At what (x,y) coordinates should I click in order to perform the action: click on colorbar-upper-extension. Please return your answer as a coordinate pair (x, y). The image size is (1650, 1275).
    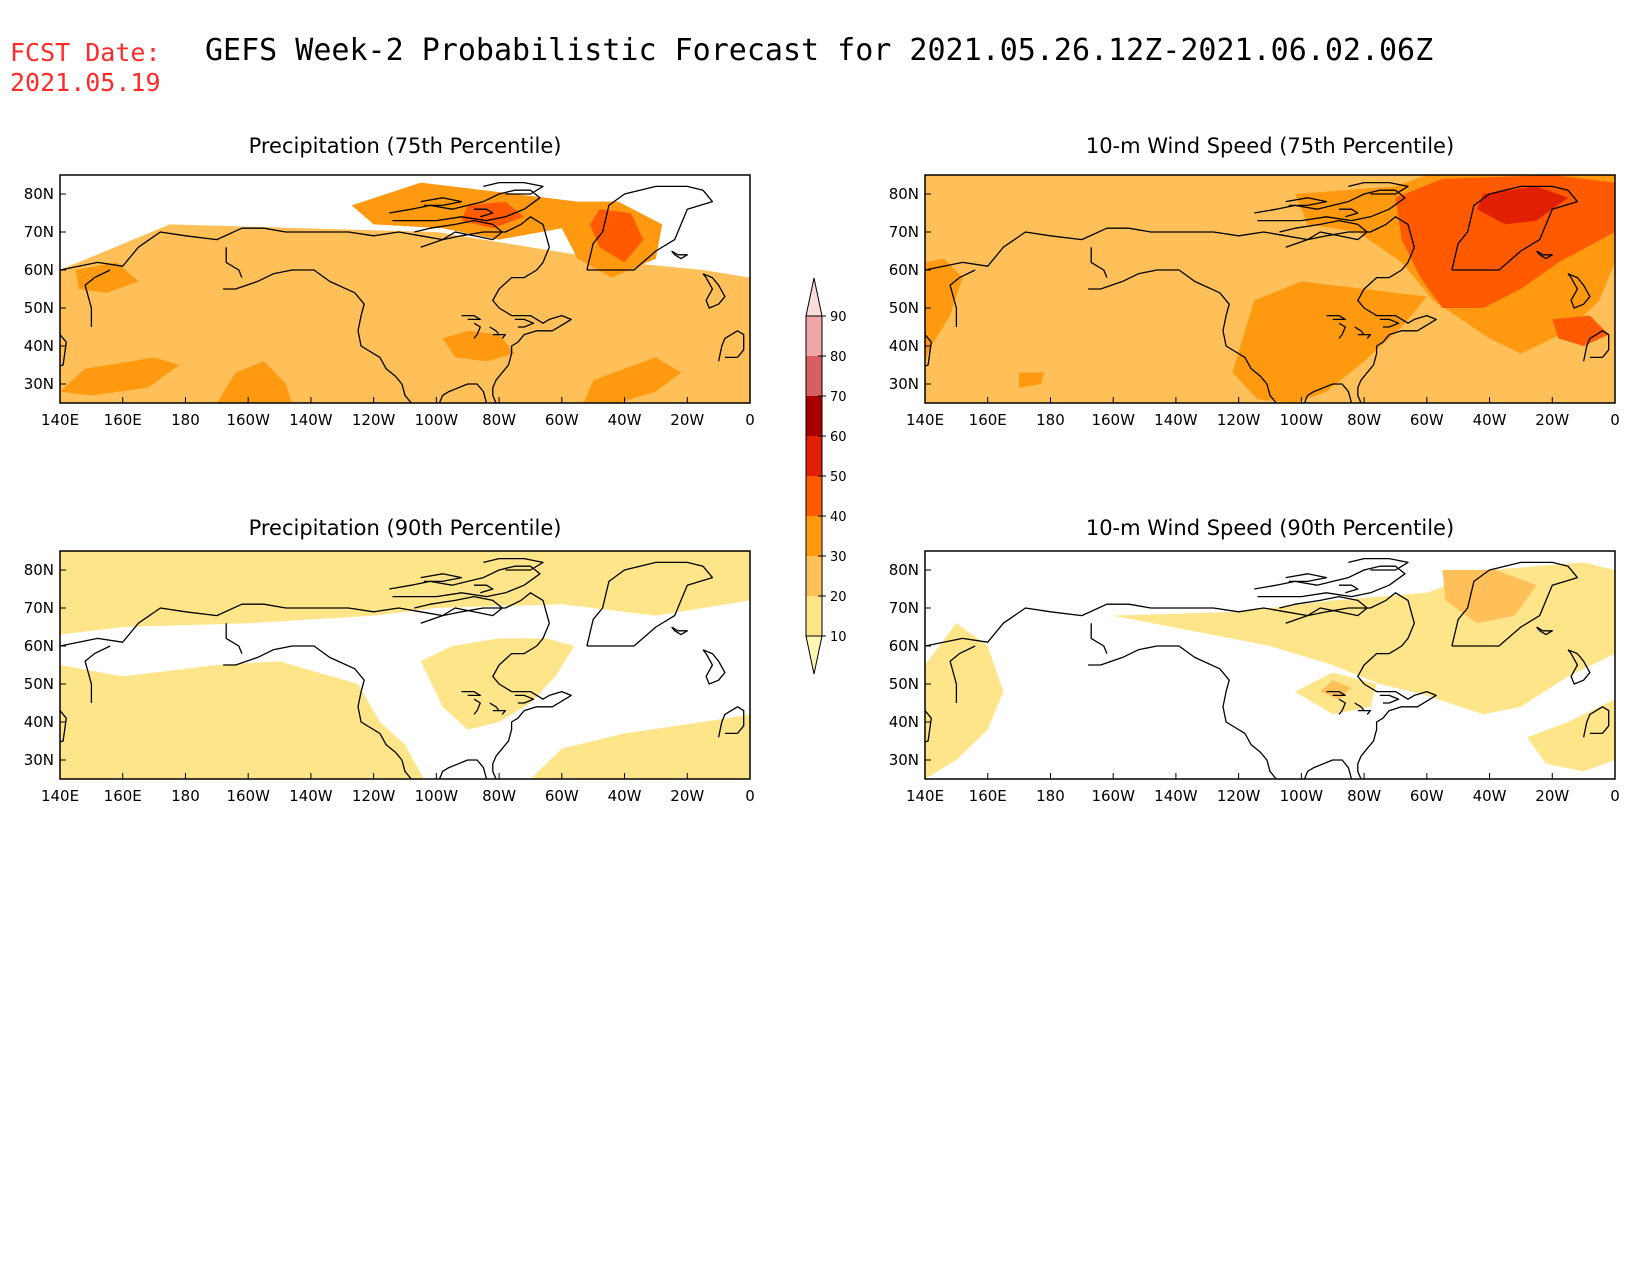
    Looking at the image, I should click on (814, 297).